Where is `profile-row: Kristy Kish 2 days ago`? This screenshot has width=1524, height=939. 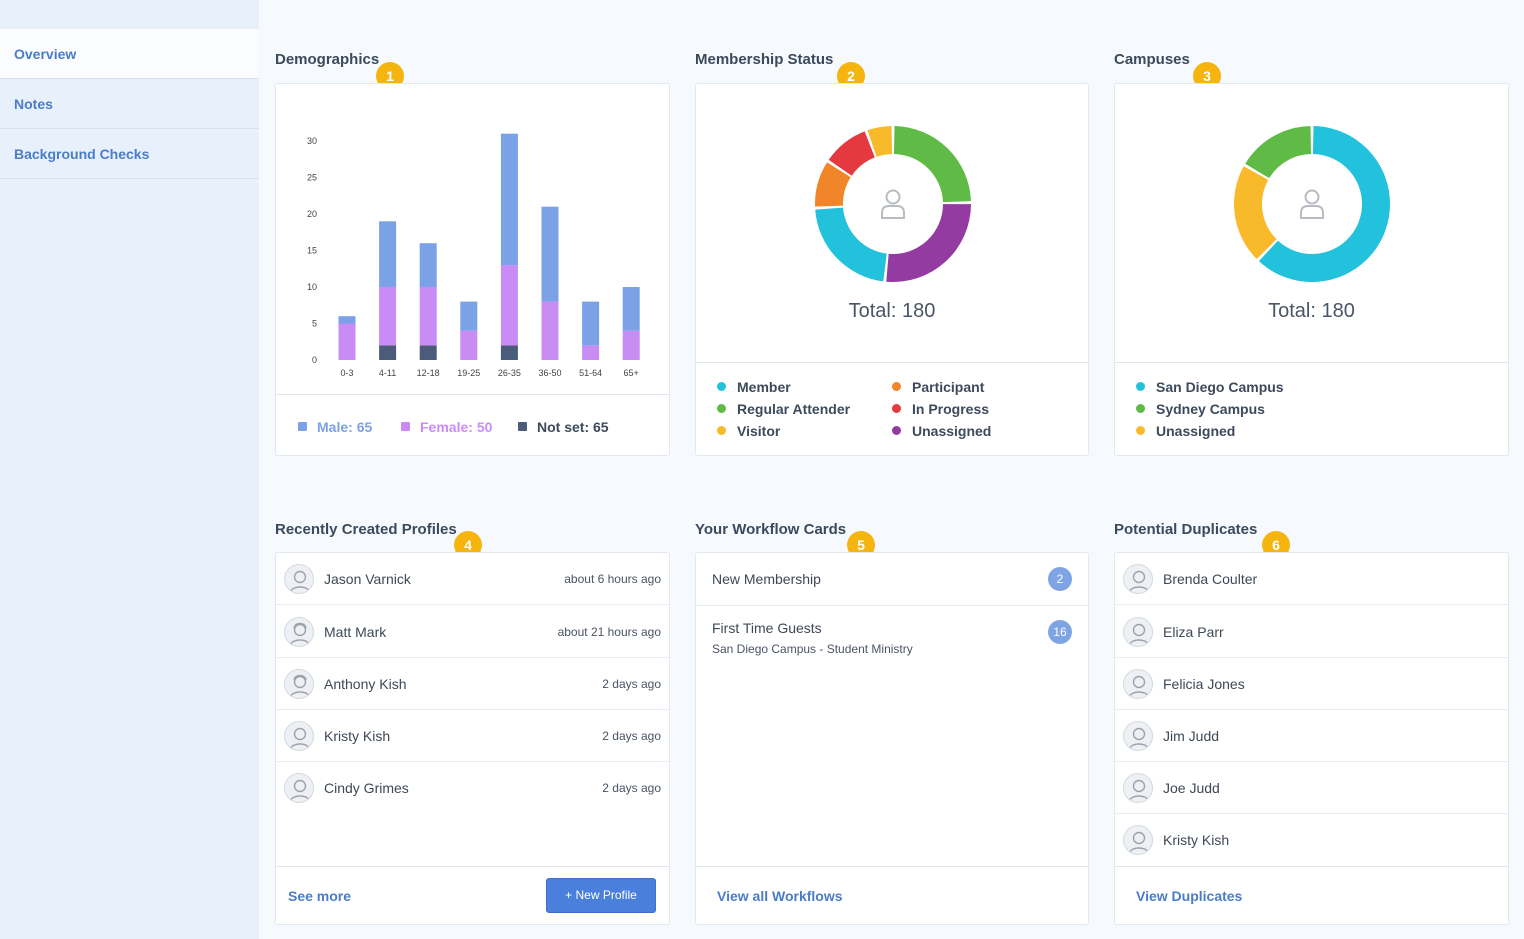 profile-row: Kristy Kish 2 days ago is located at coordinates (472, 736).